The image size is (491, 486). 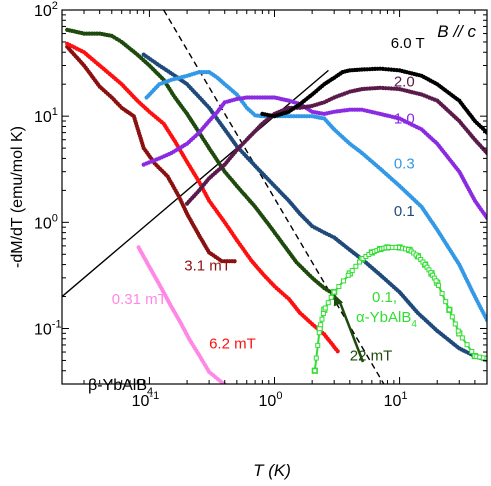 What do you see at coordinates (404, 211) in the screenshot?
I see `series-label-0-1: 0.1` at bounding box center [404, 211].